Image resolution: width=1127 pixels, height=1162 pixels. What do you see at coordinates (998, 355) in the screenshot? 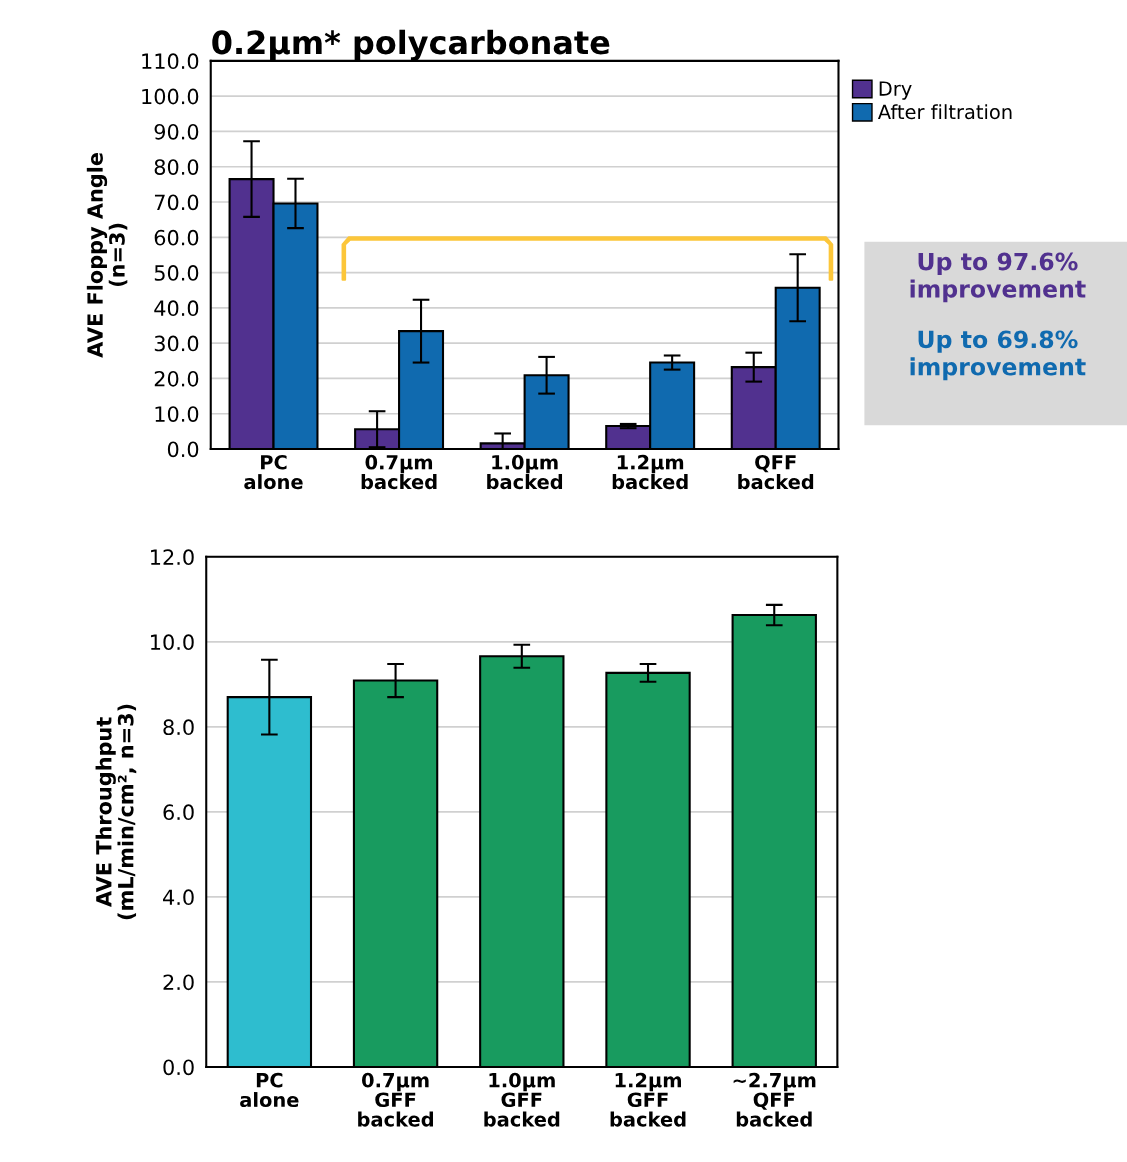
I see `text: Up to 69.8% improvement` at bounding box center [998, 355].